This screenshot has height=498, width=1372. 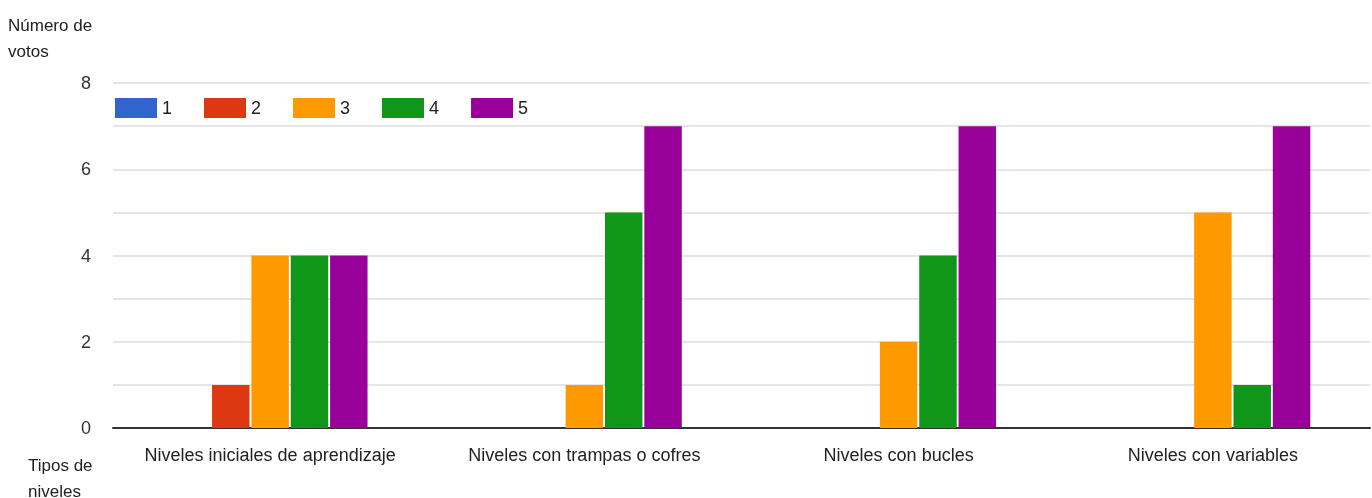 What do you see at coordinates (63, 476) in the screenshot?
I see `x-axis-title: Tipos de niveles` at bounding box center [63, 476].